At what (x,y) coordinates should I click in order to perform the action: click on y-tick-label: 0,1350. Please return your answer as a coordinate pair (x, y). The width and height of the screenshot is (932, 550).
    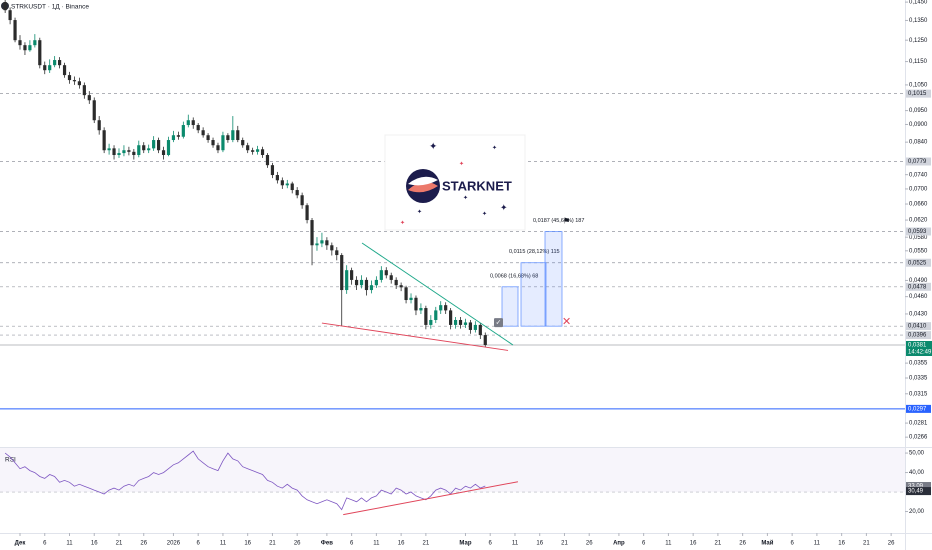
    Looking at the image, I should click on (918, 21).